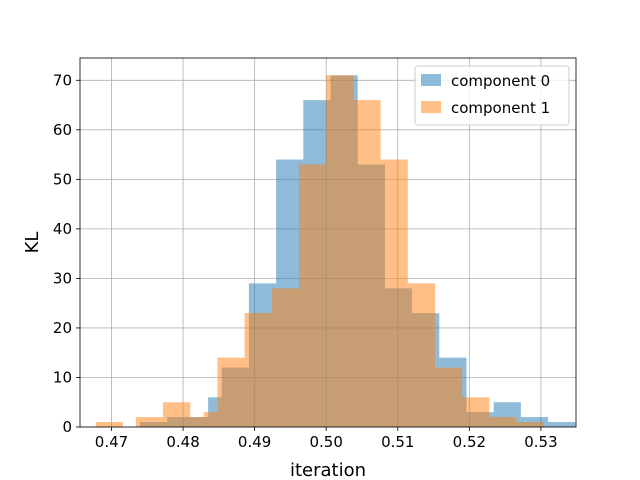 The height and width of the screenshot is (480, 640). I want to click on y-tick-label: 60, so click(62, 130).